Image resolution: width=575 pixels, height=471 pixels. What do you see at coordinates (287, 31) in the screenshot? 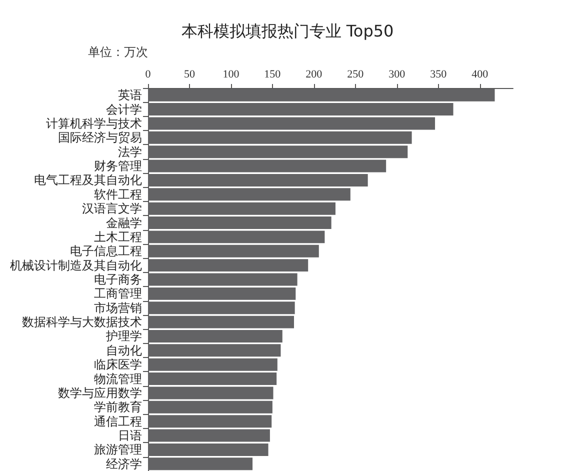
I see `chart-title: 本科模拟填报热门专业 Top50` at bounding box center [287, 31].